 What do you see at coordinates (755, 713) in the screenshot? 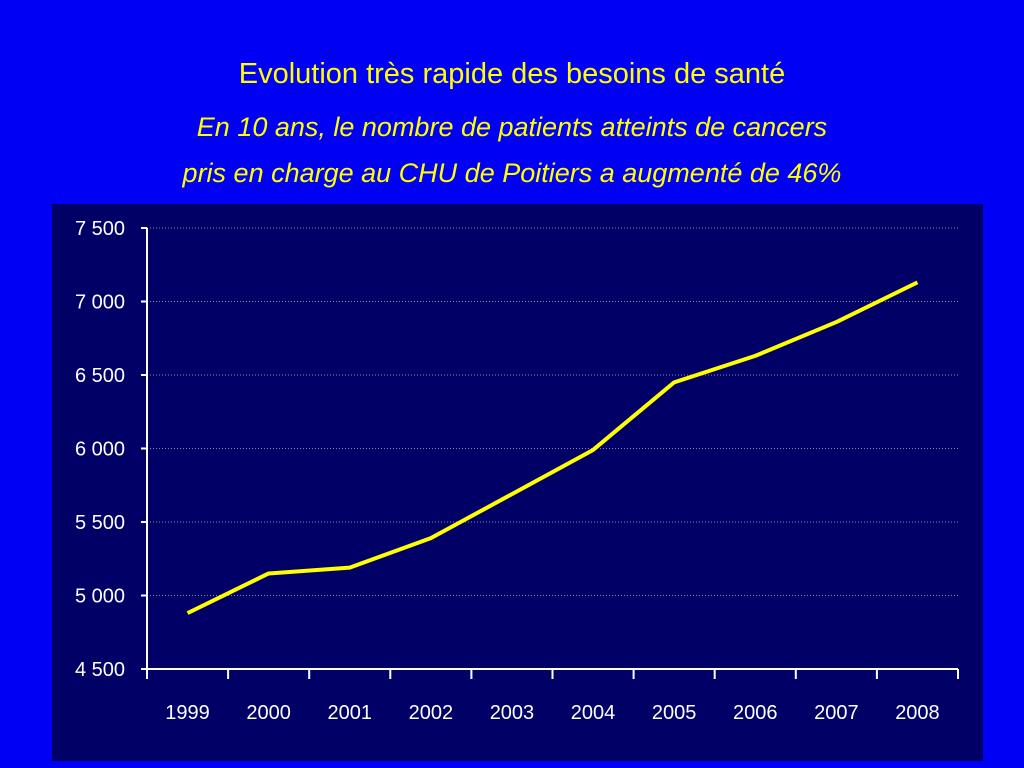
I see `x-tick-label: 2006` at bounding box center [755, 713].